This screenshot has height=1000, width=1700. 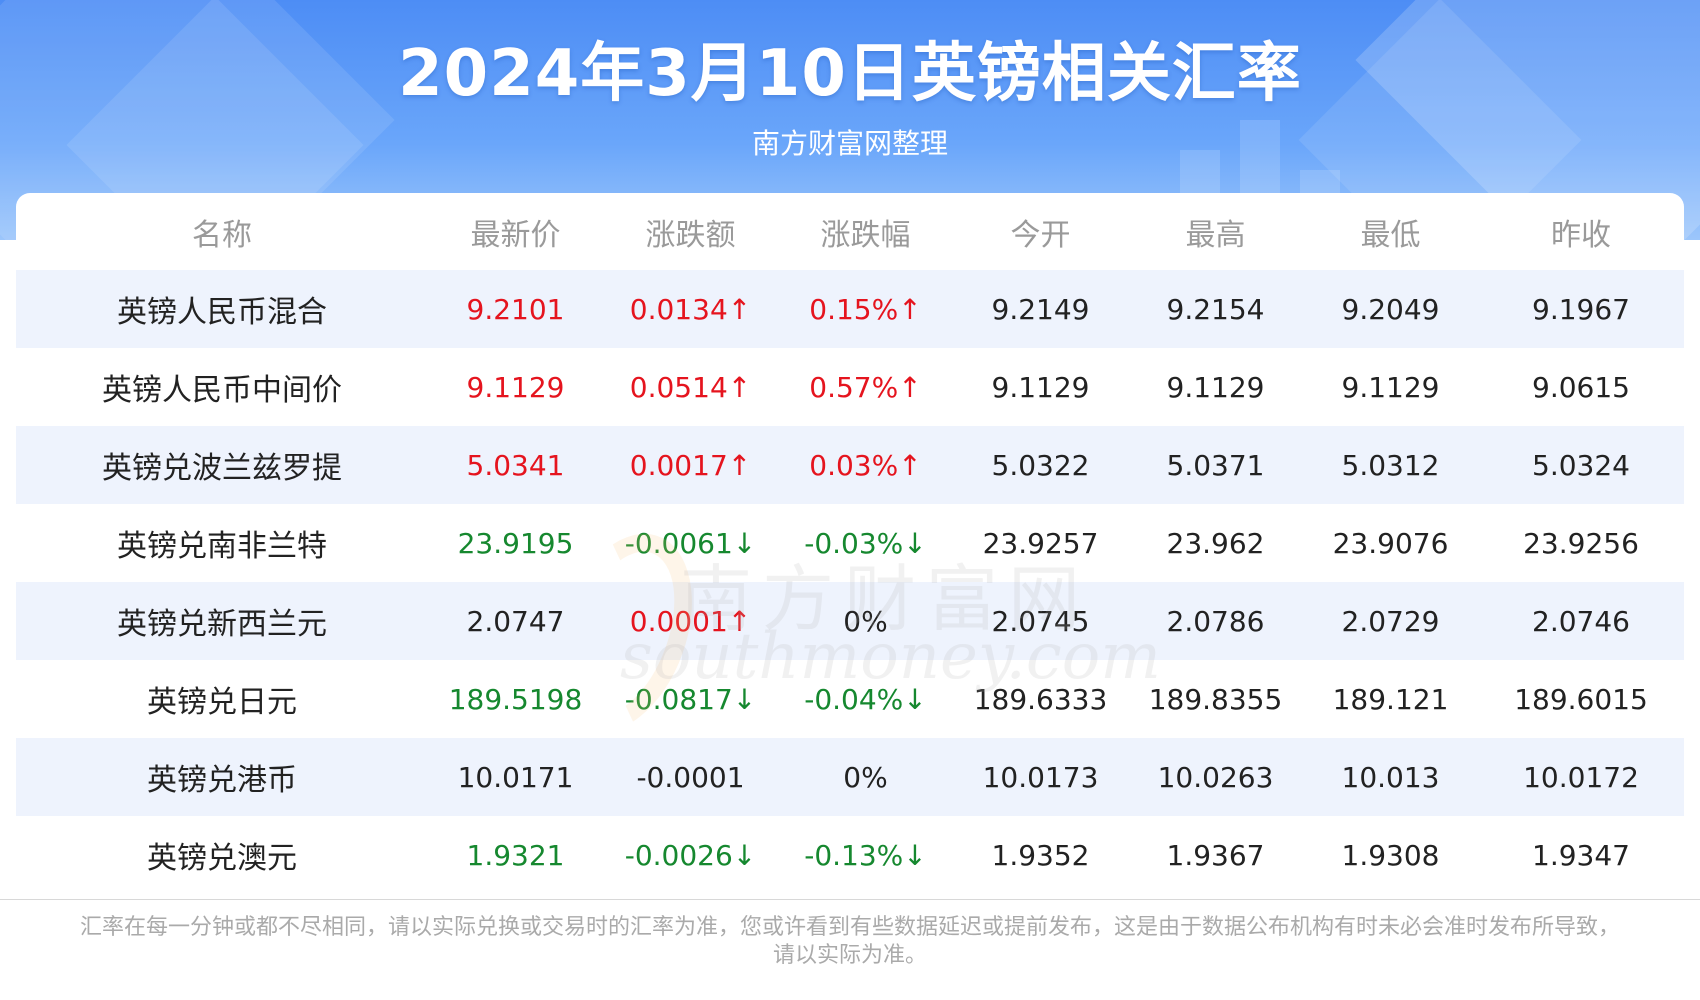 What do you see at coordinates (1215, 543) in the screenshot?
I see `cell-high: 23.962` at bounding box center [1215, 543].